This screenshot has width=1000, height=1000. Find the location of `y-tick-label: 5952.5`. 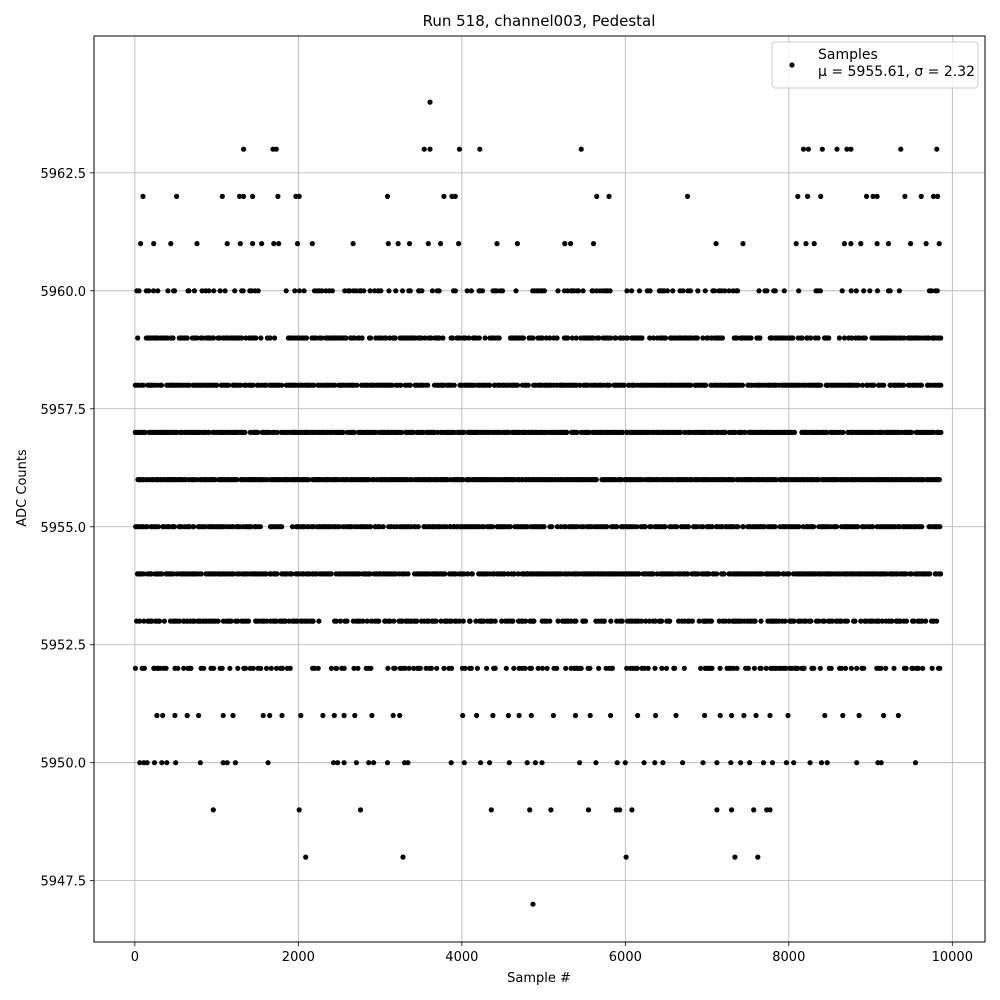

y-tick-label: 5952.5 is located at coordinates (64, 646).